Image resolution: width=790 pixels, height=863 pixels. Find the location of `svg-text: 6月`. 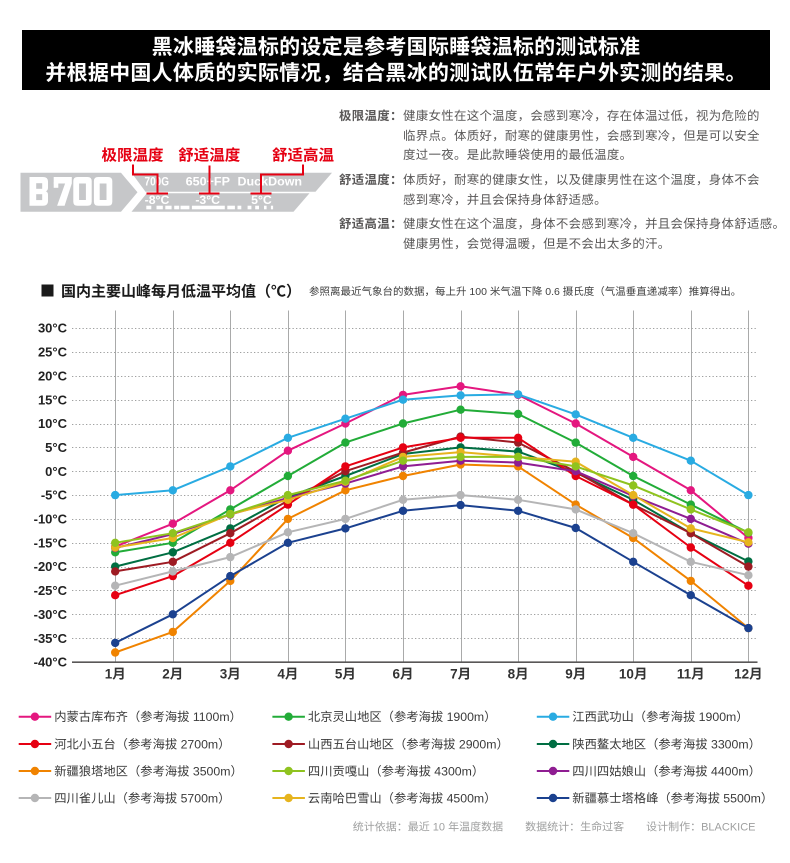

svg-text: 6月 is located at coordinates (402, 673).